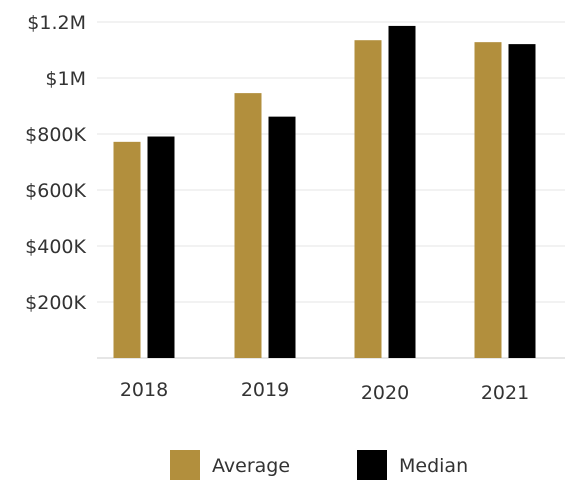 The width and height of the screenshot is (565, 480). What do you see at coordinates (161, 247) in the screenshot?
I see `bar-median-2018` at bounding box center [161, 247].